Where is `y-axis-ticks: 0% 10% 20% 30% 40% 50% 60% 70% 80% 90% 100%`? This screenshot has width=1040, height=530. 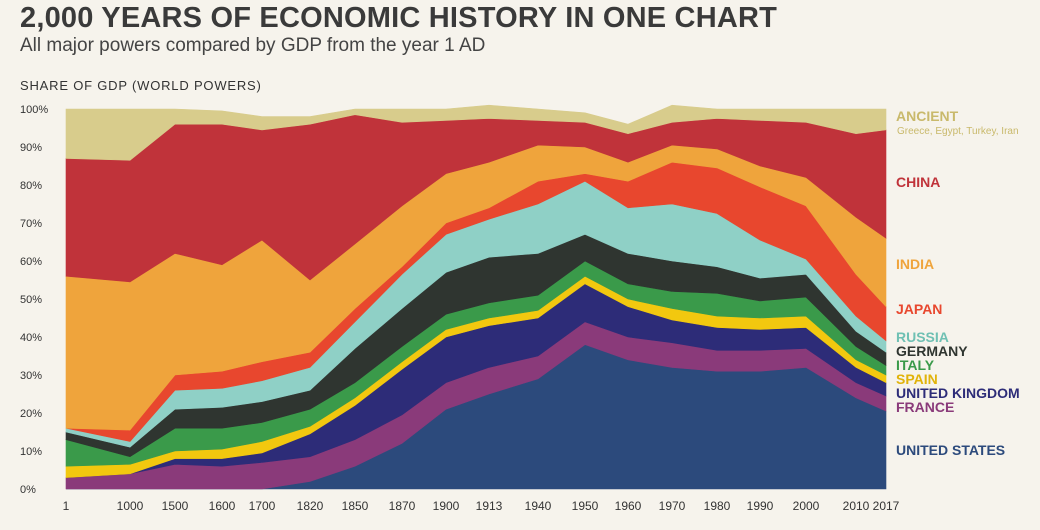
y-axis-ticks: 0% 10% 20% 30% 40% 50% 60% 70% 80% 90% 100% is located at coordinates (34, 300).